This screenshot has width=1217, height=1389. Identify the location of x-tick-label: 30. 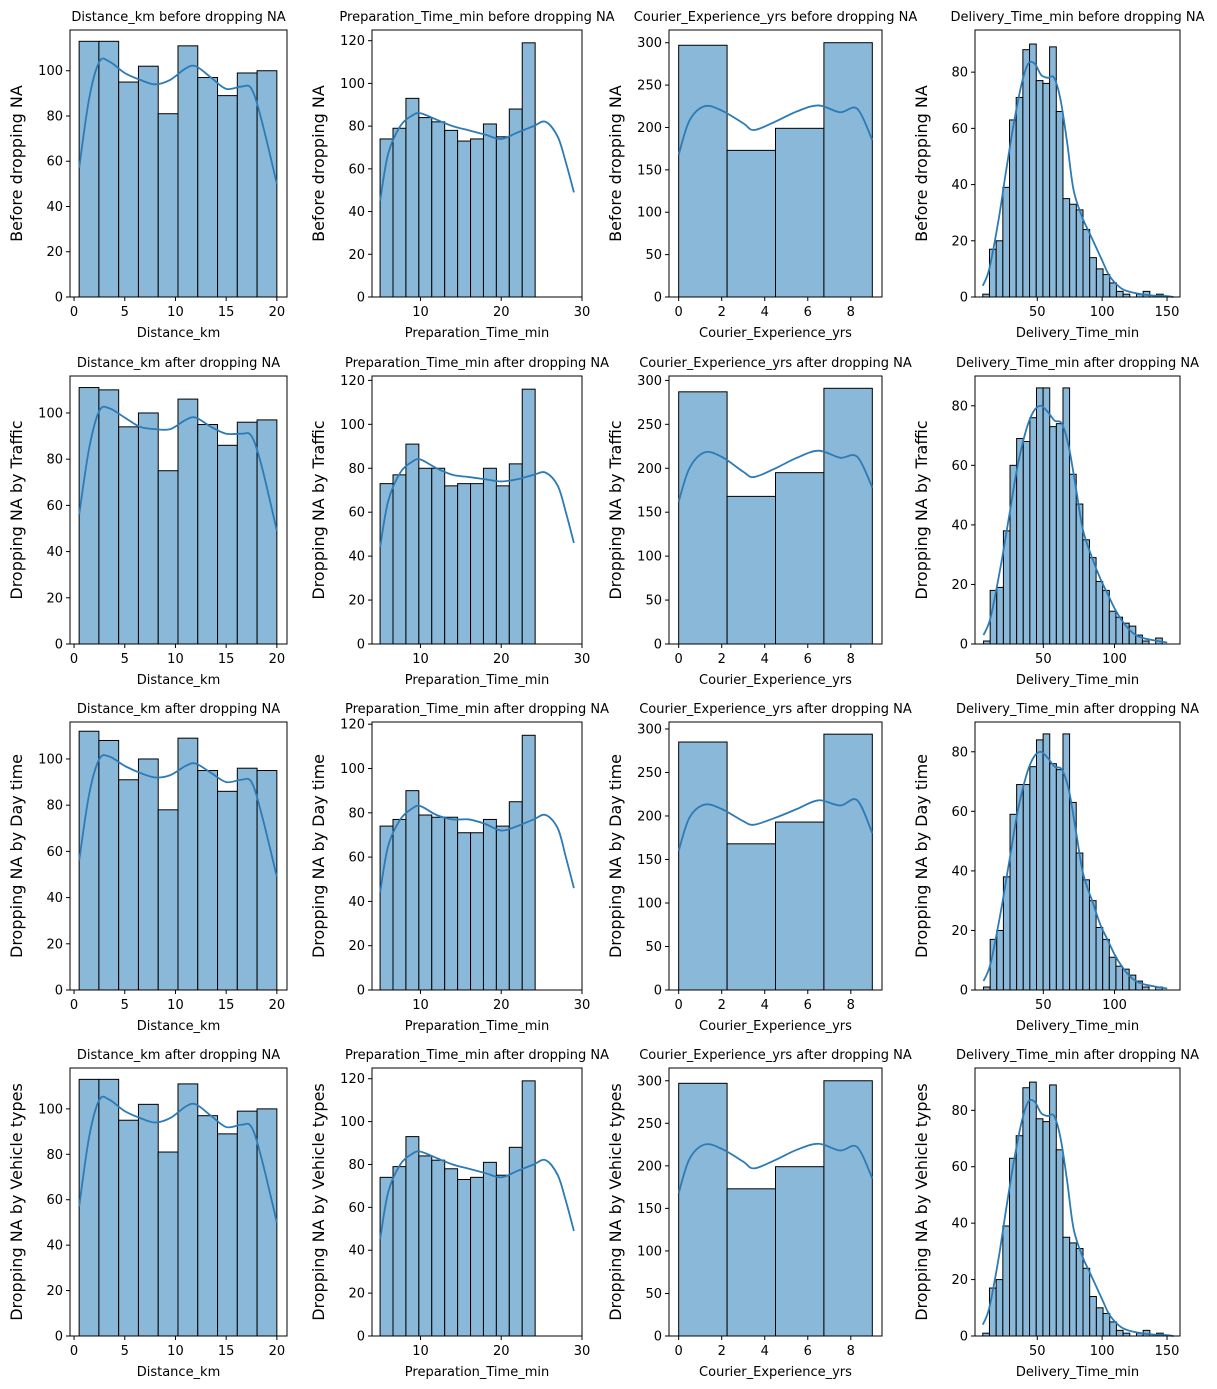
(582, 659).